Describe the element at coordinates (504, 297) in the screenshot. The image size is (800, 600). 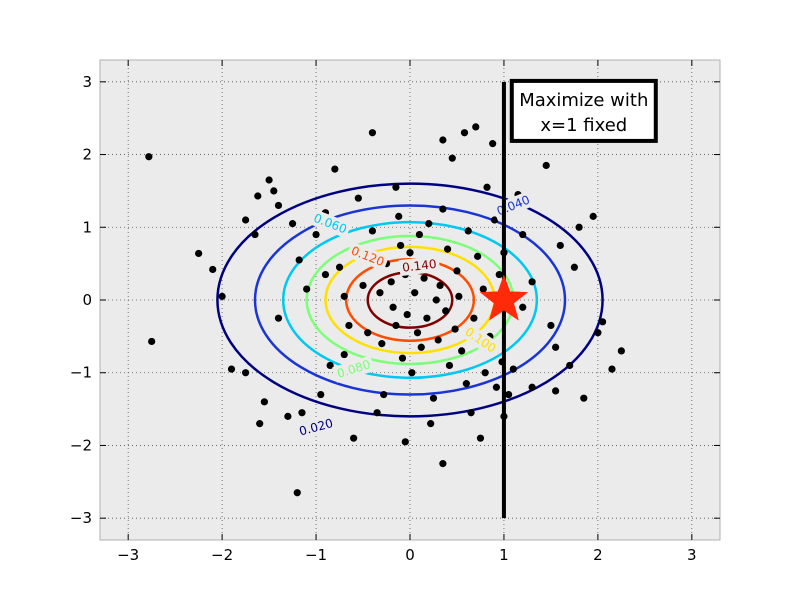
I see `maximum-star-marker` at that location.